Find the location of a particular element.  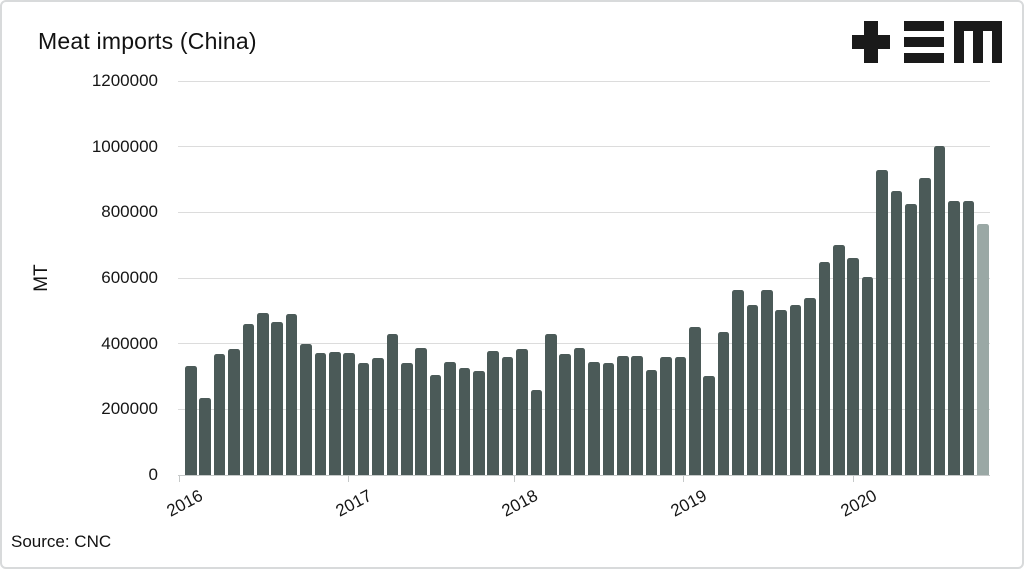

y-tick-label-400000: 400000 is located at coordinates (129, 343).